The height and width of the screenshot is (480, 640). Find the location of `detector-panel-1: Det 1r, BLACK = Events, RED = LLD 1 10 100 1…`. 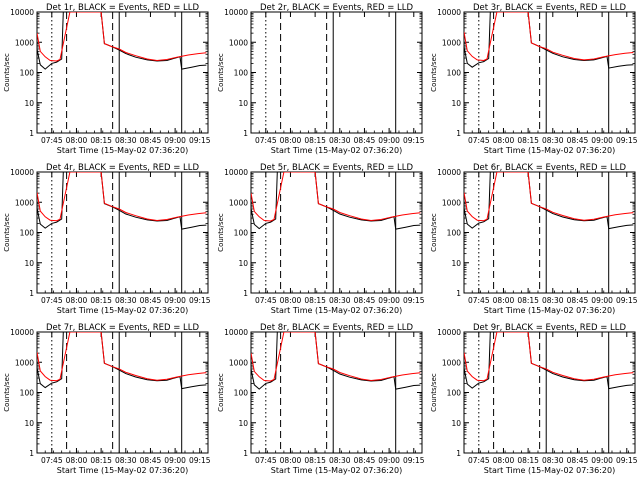

detector-panel-1: Det 1r, BLACK = Events, RED = LLD 1 10 100 1… is located at coordinates (107, 79).